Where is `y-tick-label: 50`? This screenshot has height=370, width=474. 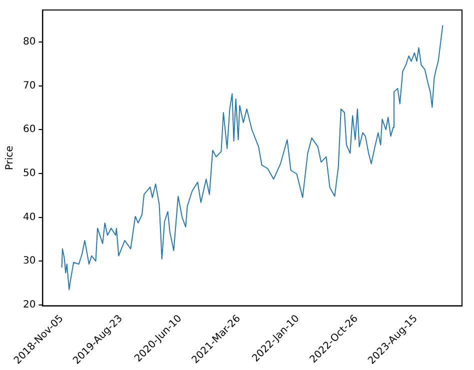 y-tick-label: 50 is located at coordinates (29, 174).